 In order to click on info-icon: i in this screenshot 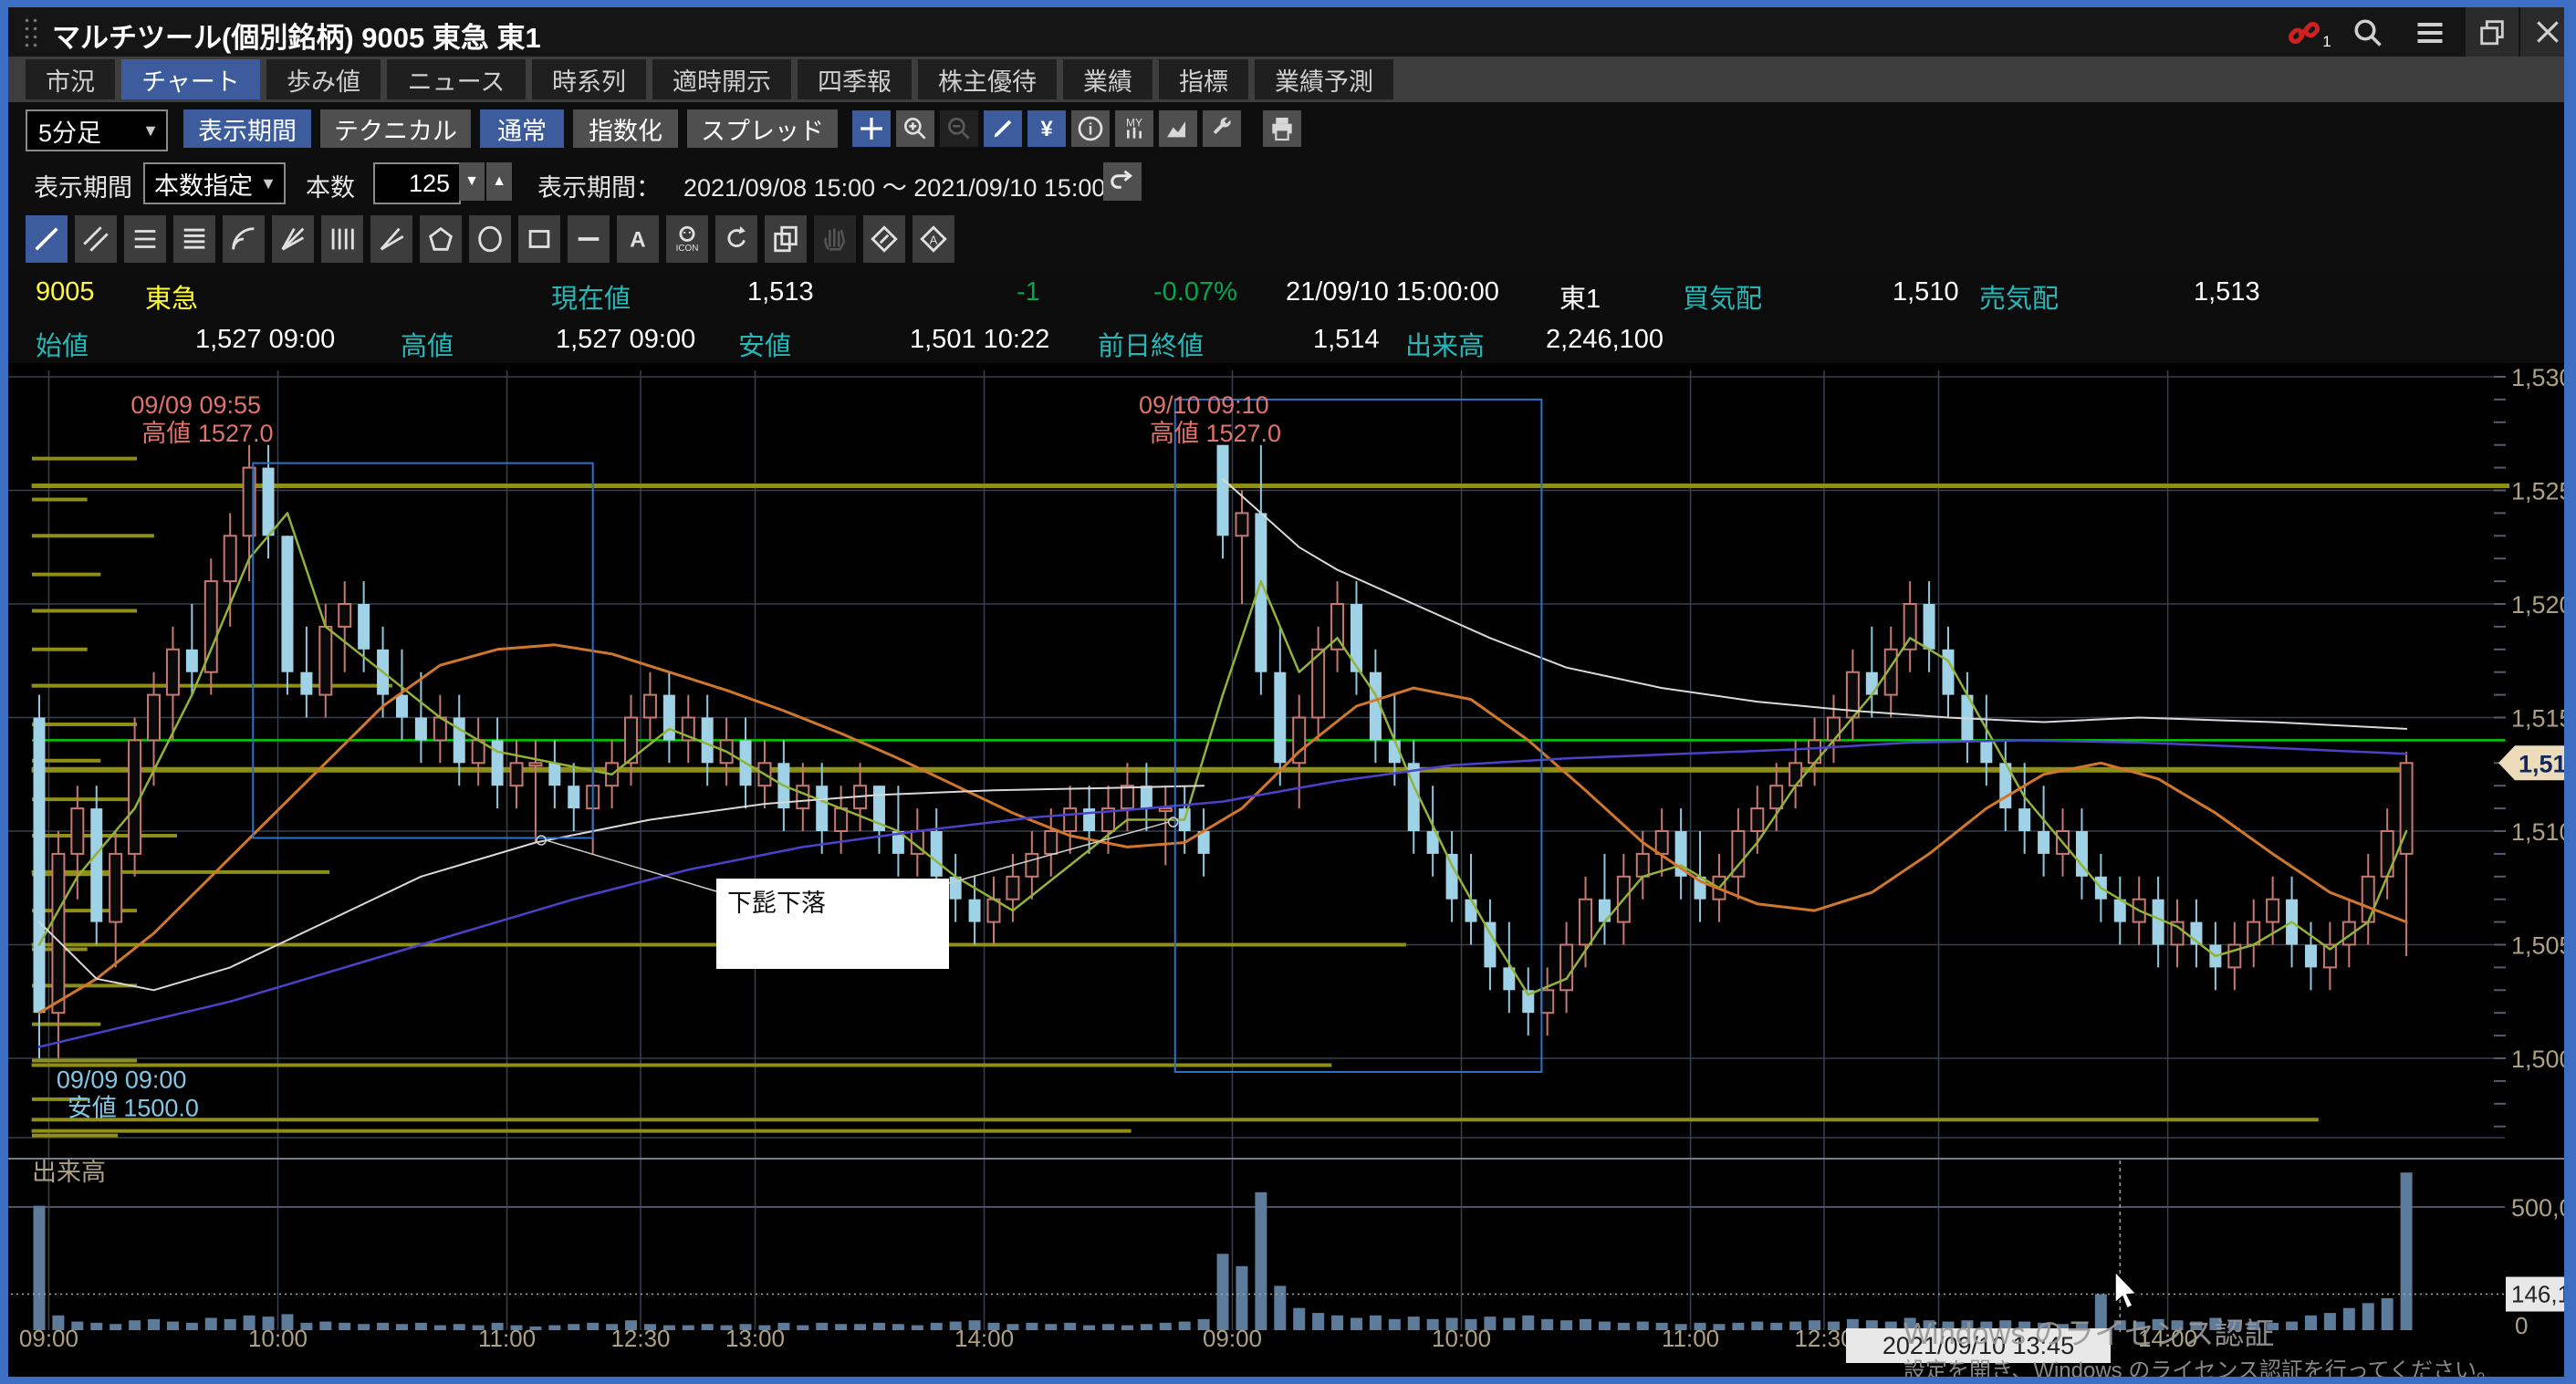, I will do `click(1090, 128)`.